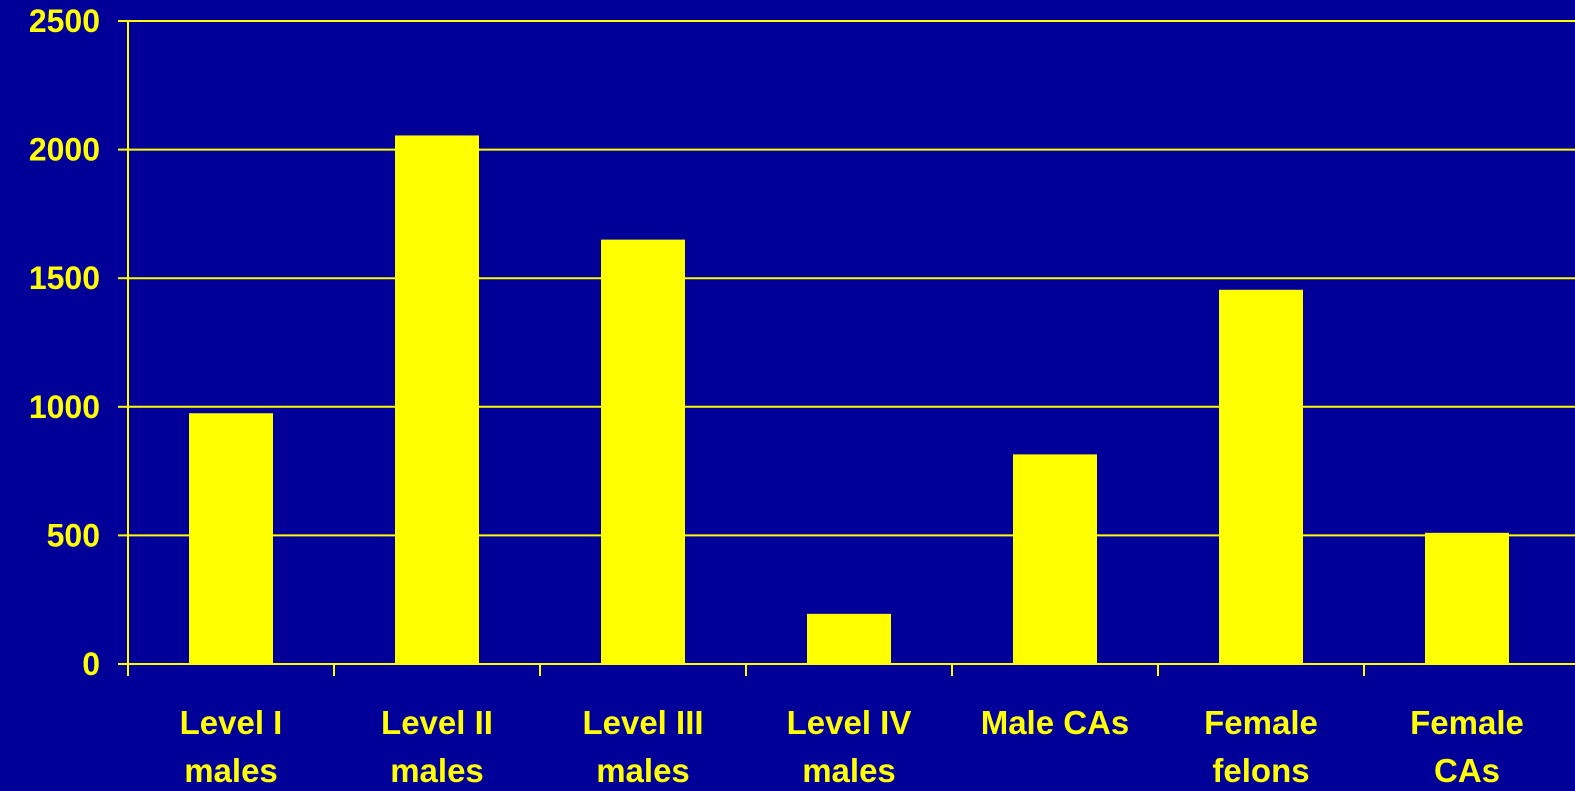  I want to click on x-tick-label: Level I males, so click(231, 746).